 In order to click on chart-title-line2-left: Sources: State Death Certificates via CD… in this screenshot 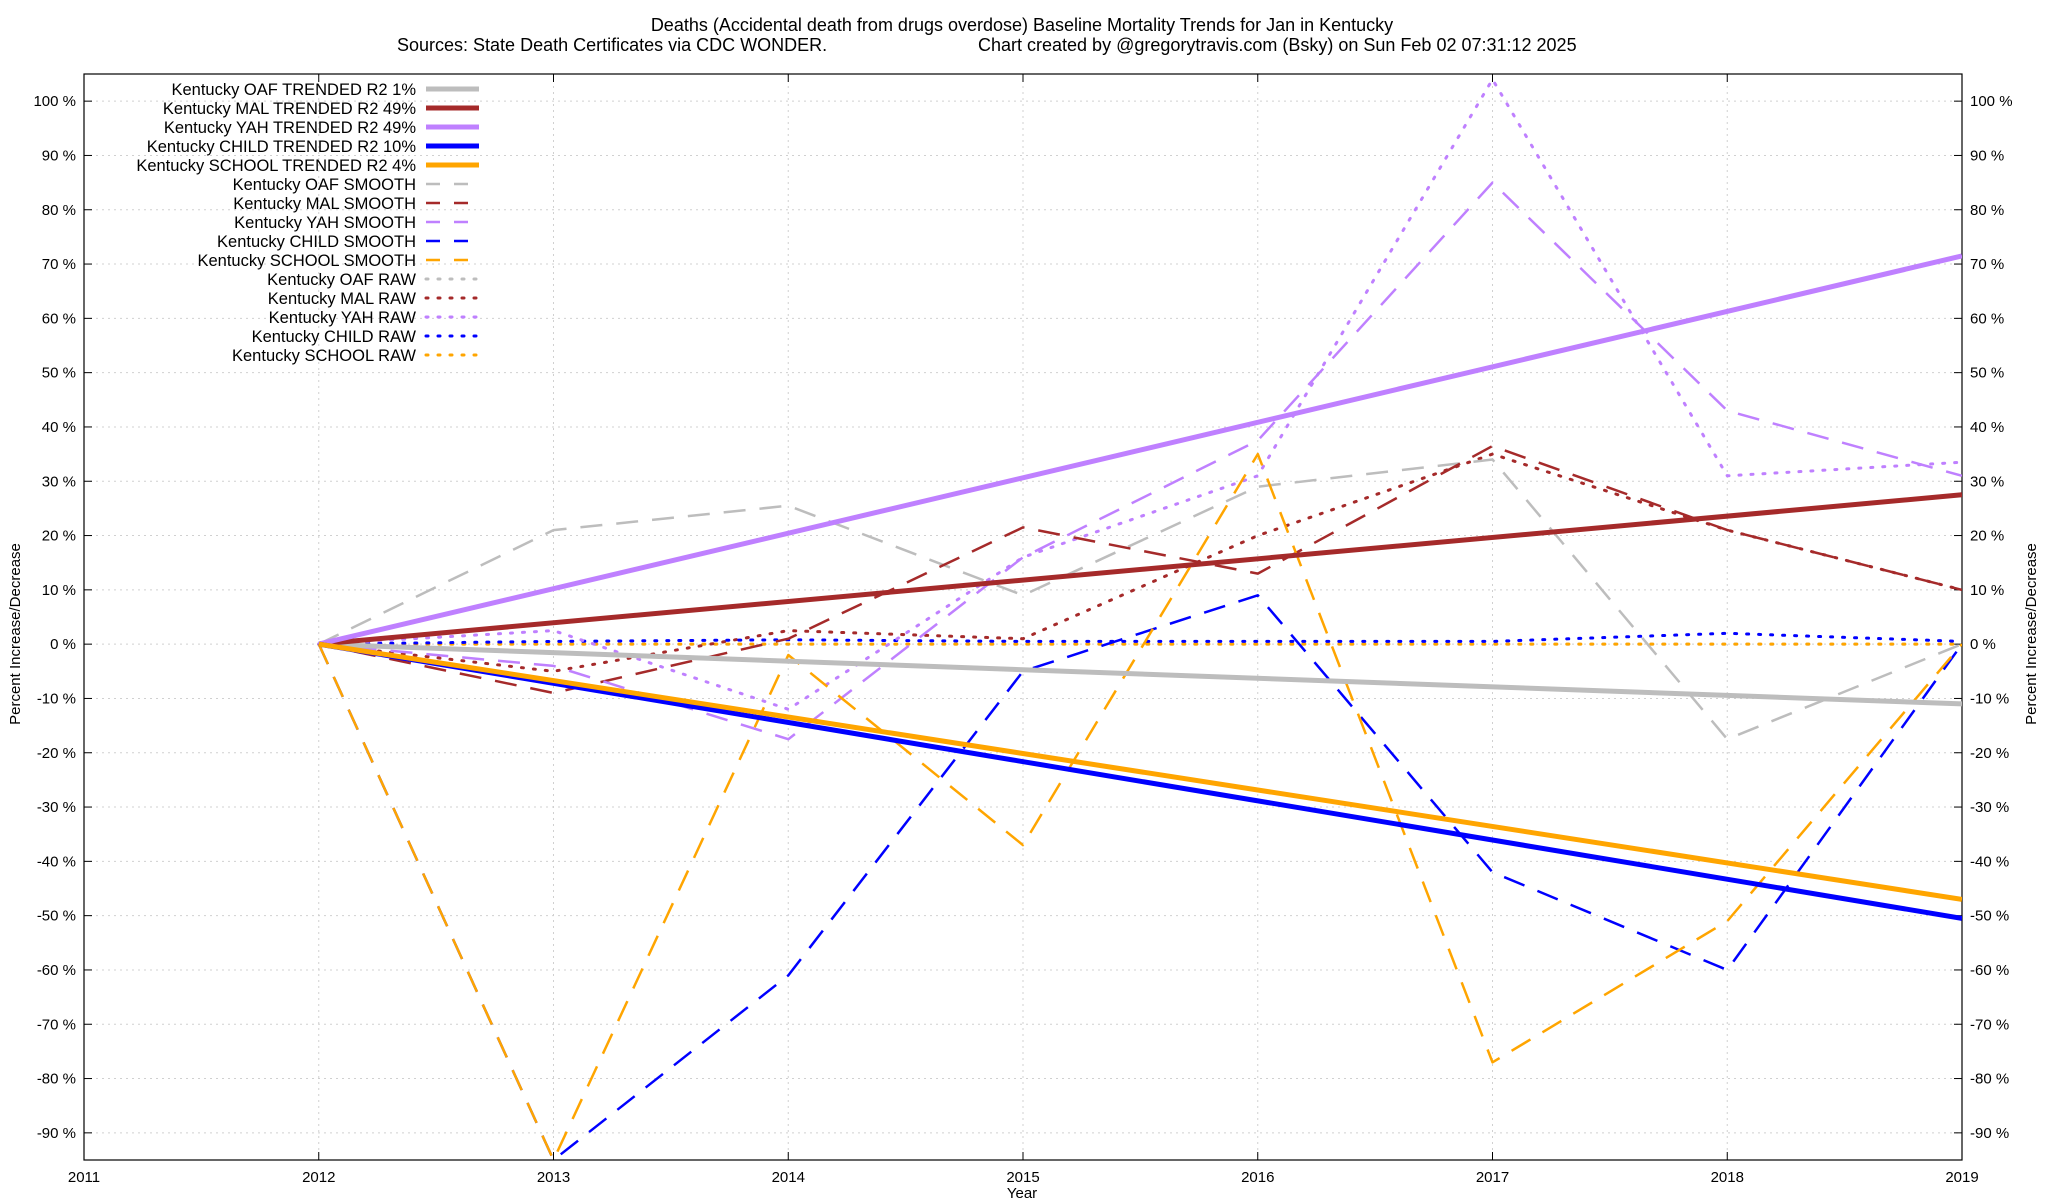, I will do `click(612, 45)`.